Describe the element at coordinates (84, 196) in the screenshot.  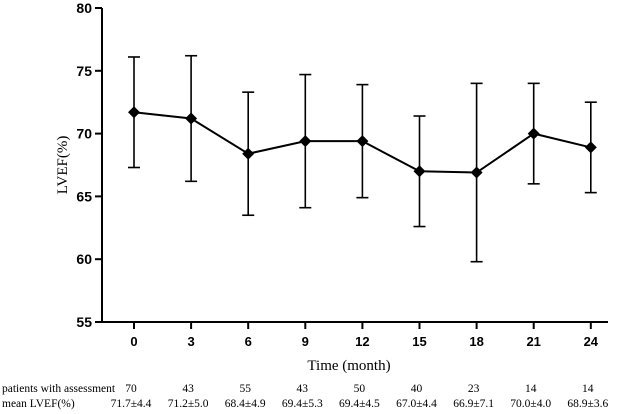
I see `y-tick-label: 65` at that location.